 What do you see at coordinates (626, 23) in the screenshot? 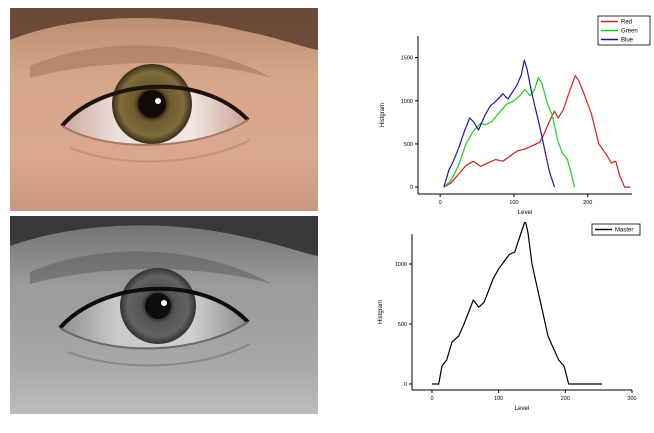
I see `legend-label-red: Red` at bounding box center [626, 23].